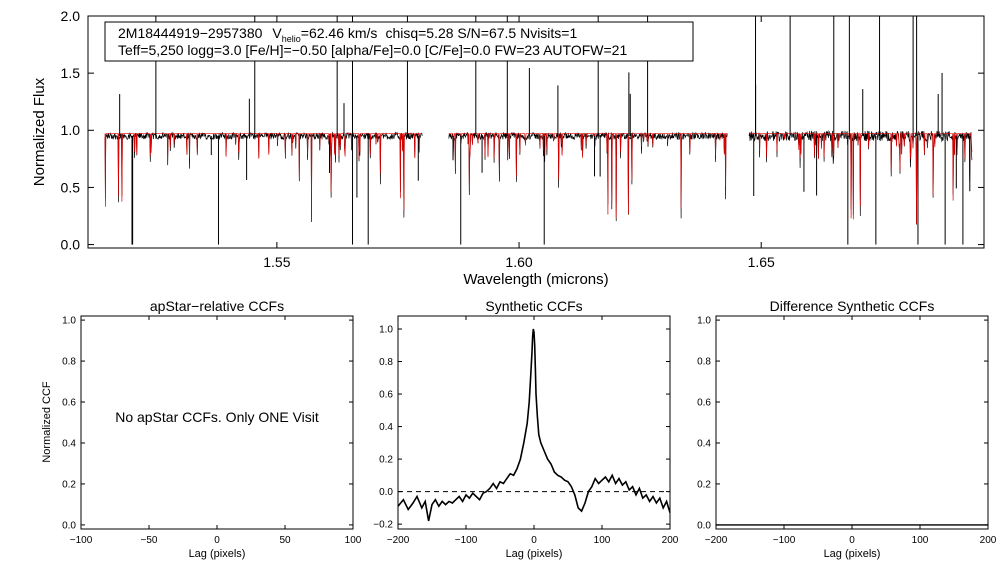 This screenshot has height=576, width=1008. Describe the element at coordinates (533, 306) in the screenshot. I see `synthetic-ccf-title: Synthetic CCFs` at that location.